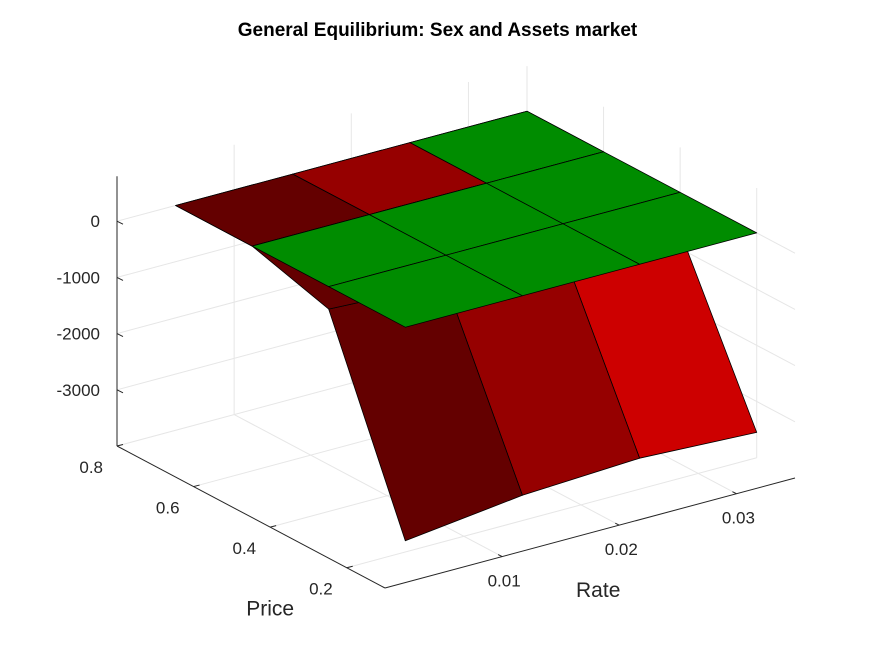 This screenshot has height=656, width=875. Describe the element at coordinates (91, 467) in the screenshot. I see `y-tick-label: 0.8` at that location.